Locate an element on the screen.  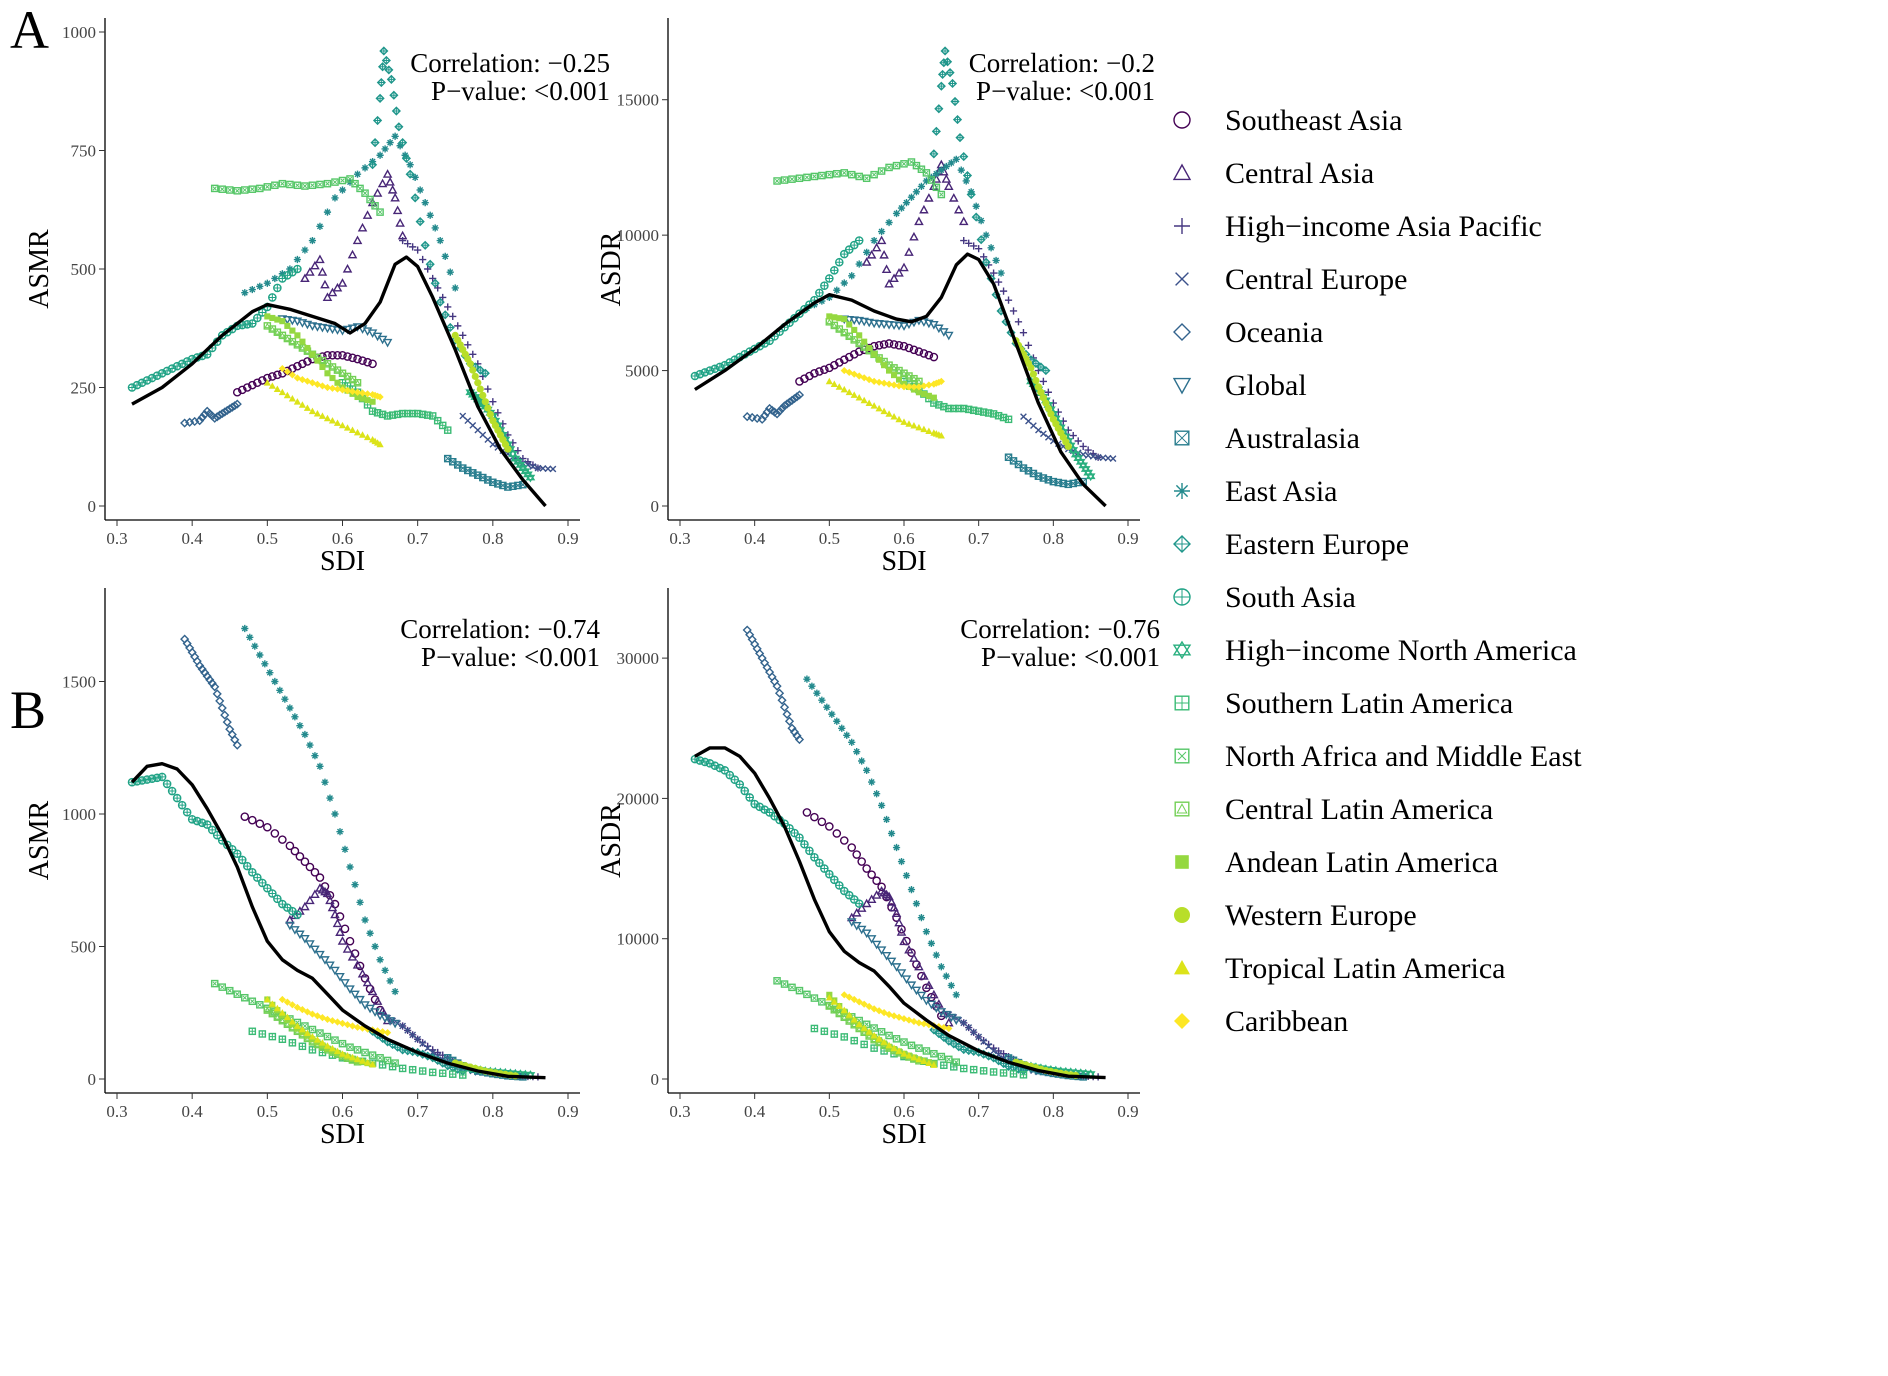
correlation-text: Correlation: −0.2 is located at coordinates (1062, 63).